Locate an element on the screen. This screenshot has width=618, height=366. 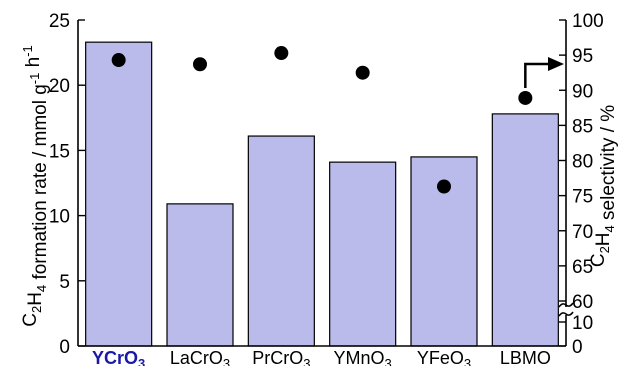
right-tick-label: 80 is located at coordinates (582, 162).